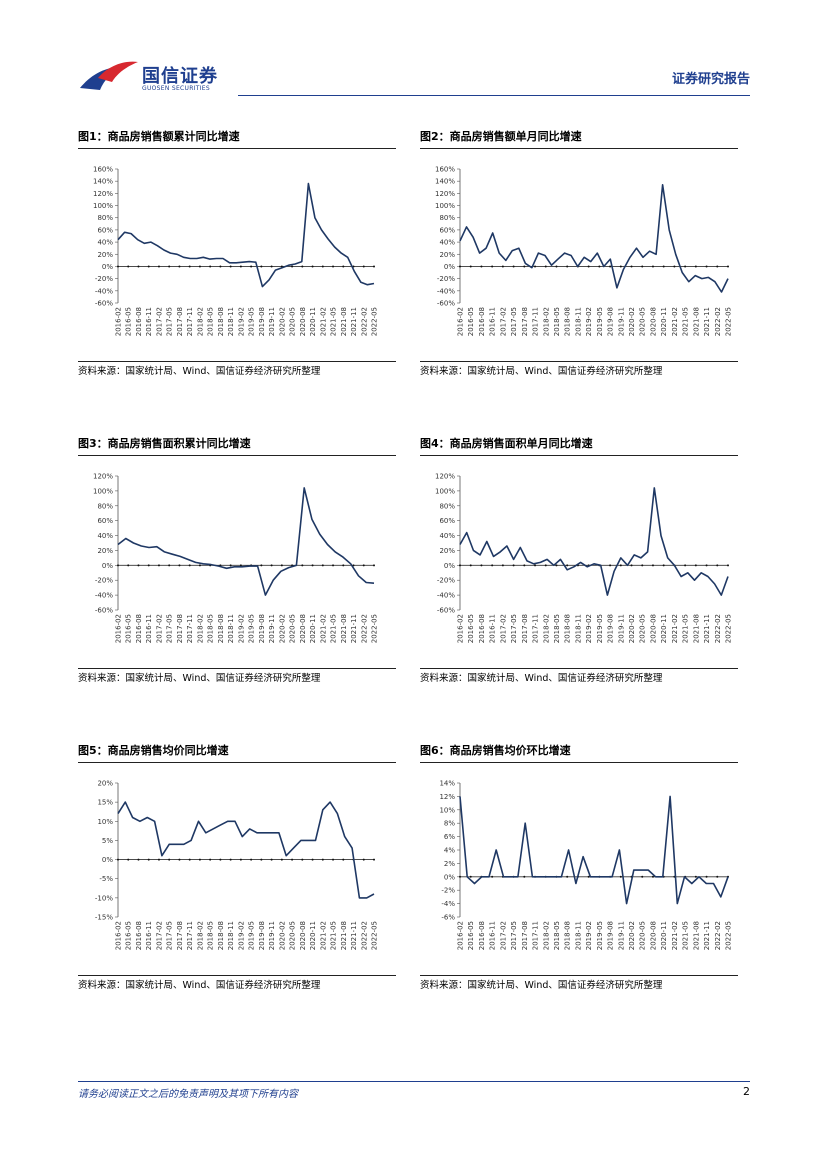 The image size is (827, 1169). What do you see at coordinates (447, 551) in the screenshot?
I see `y-tick-label: 20%` at bounding box center [447, 551].